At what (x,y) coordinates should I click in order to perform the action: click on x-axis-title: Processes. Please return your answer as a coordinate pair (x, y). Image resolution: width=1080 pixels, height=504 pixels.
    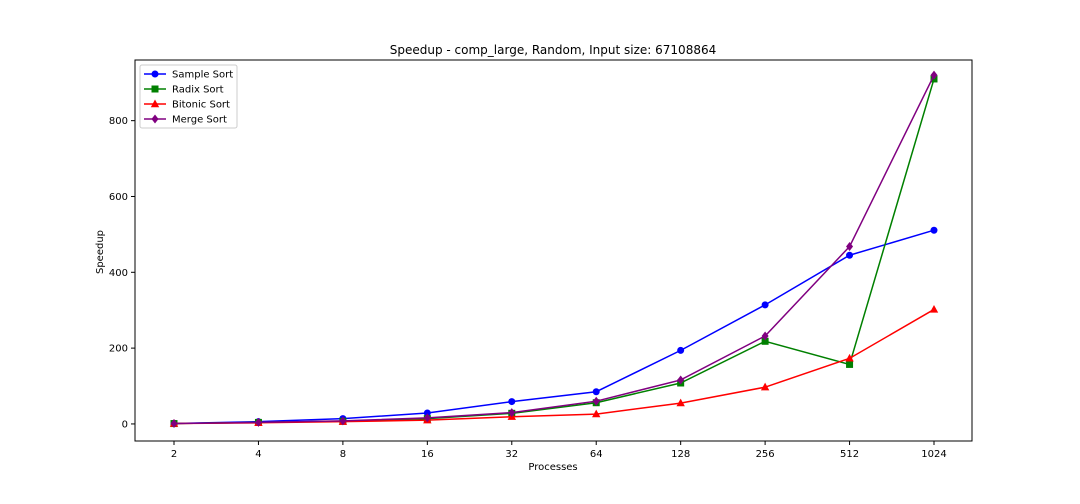
    Looking at the image, I should click on (552, 467).